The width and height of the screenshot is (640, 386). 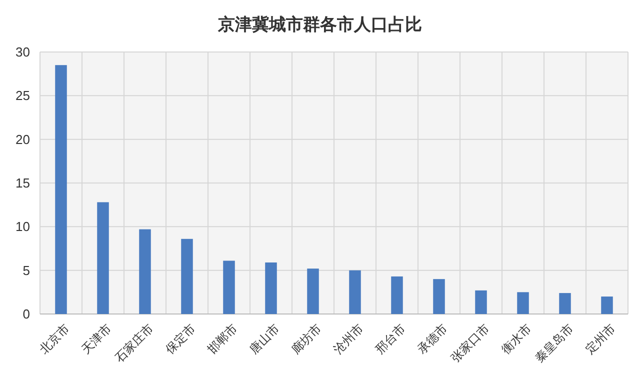 I want to click on x-tick-label: 石家庄市, so click(x=134, y=343).